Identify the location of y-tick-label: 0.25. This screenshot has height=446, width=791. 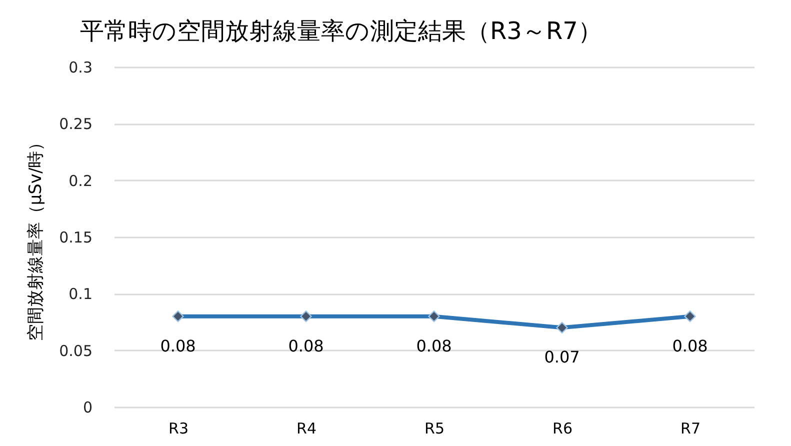
(75, 124).